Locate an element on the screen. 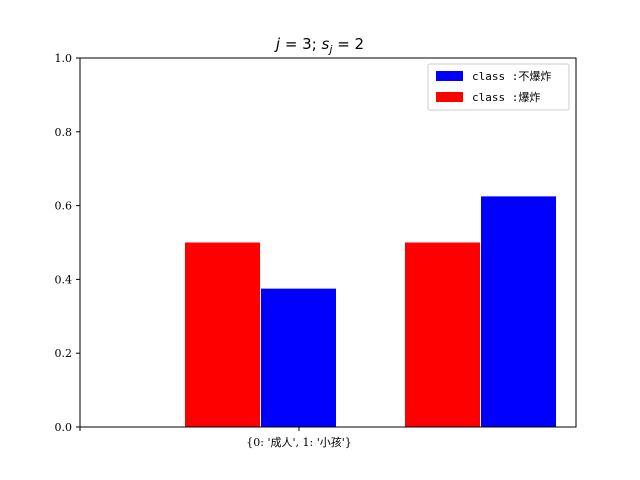  x-axis-ticks: {0: '成人', 1: '小孩'} is located at coordinates (215, 438).